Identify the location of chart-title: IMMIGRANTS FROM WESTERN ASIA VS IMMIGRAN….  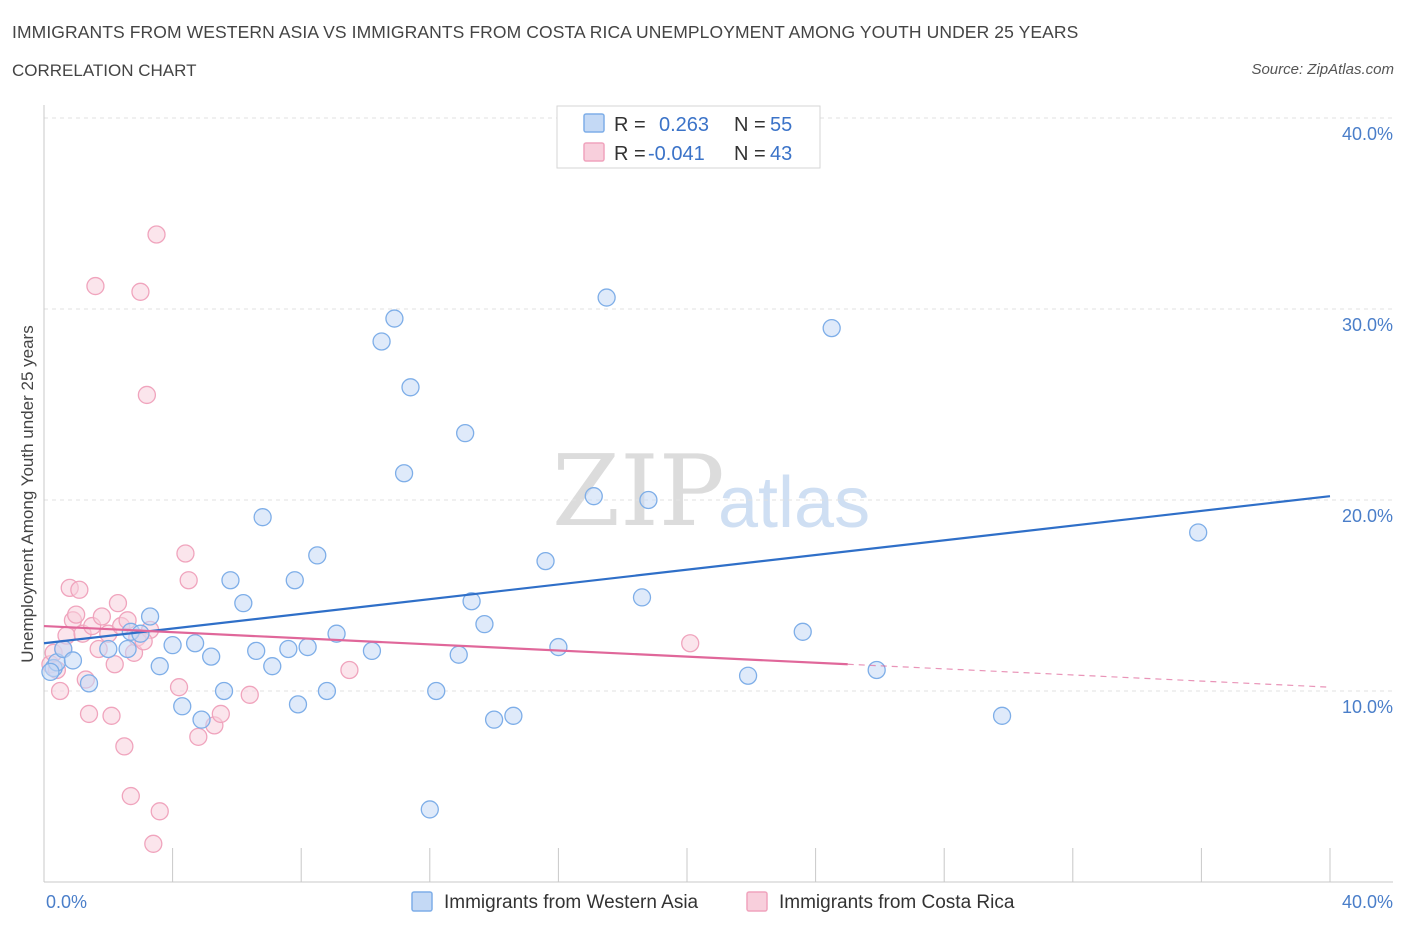
(545, 32).